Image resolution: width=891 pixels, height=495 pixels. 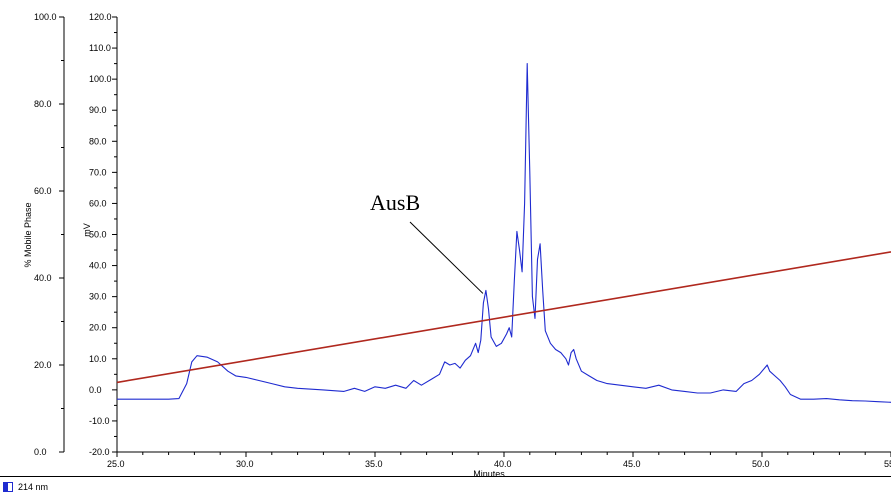 I want to click on y-axis-right-title: mV, so click(x=87, y=230).